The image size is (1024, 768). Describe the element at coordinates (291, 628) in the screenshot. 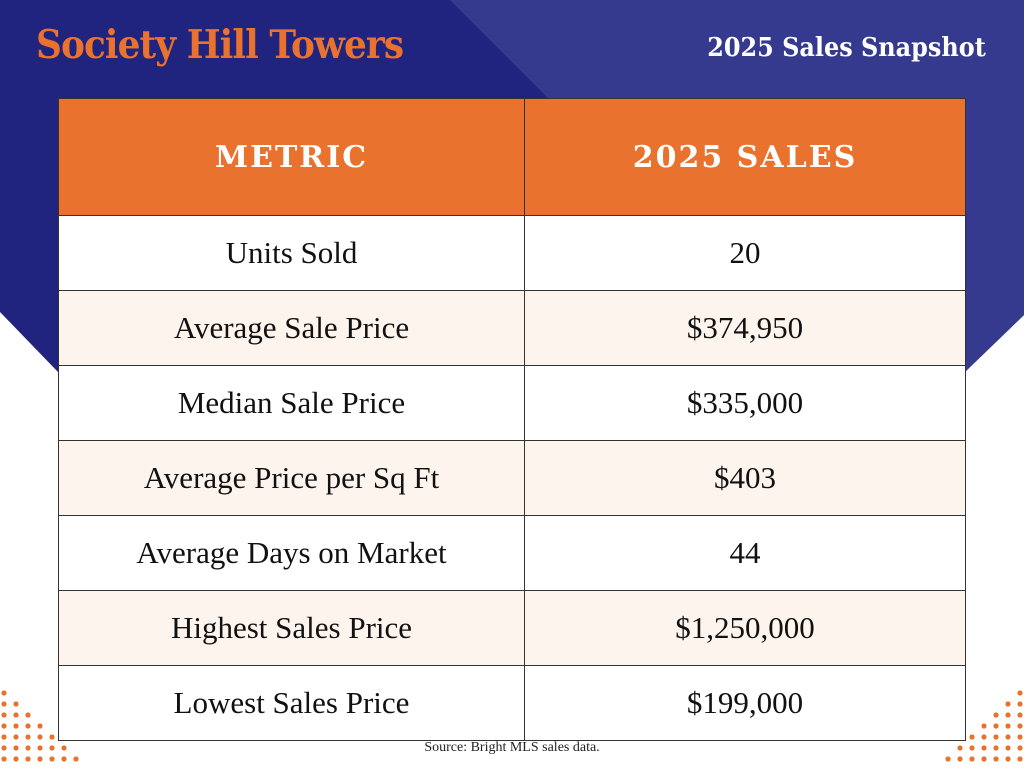

I see `metric-cell: Highest Sales Price` at that location.